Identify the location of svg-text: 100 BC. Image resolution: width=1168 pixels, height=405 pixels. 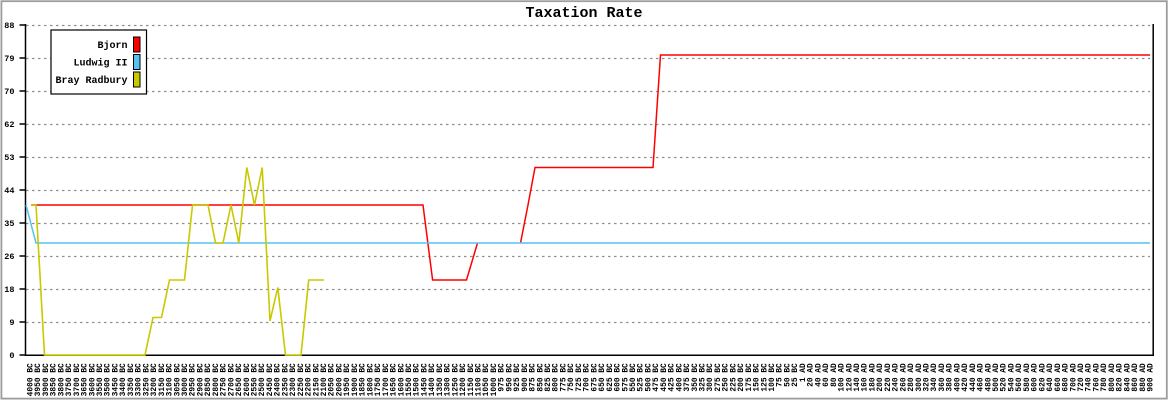
(772, 377).